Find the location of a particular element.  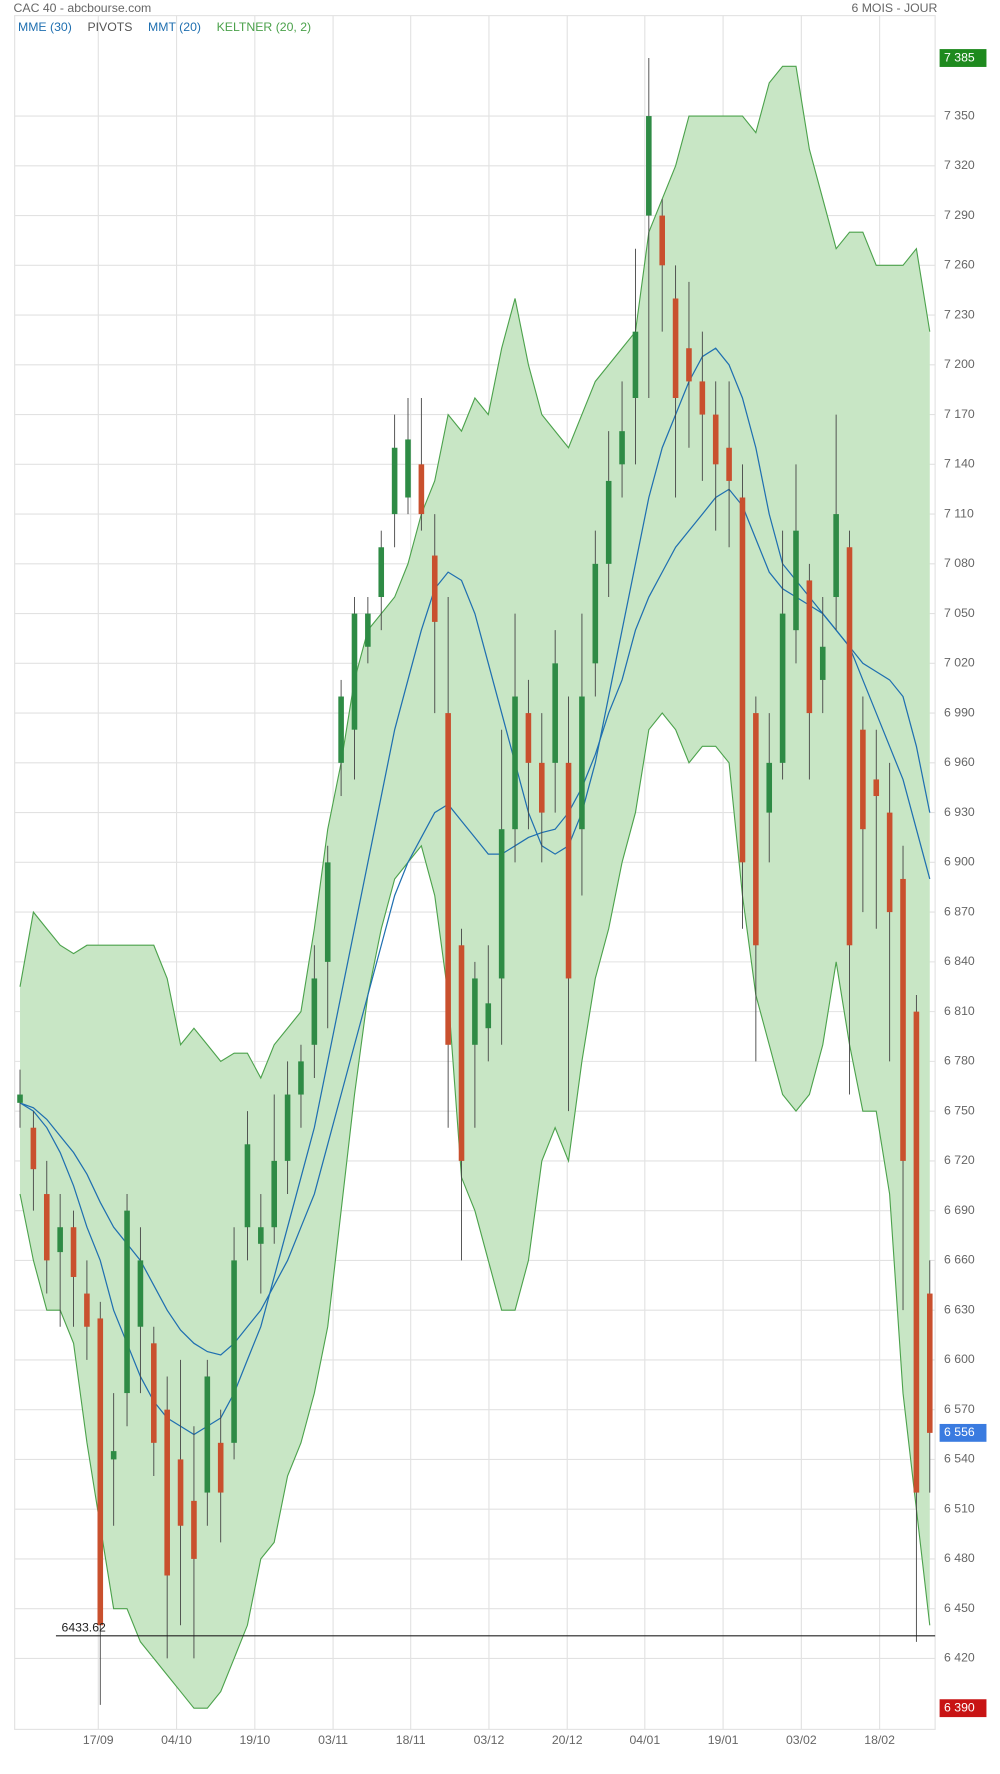

y-tick-label: 6 840 is located at coordinates (959, 961).